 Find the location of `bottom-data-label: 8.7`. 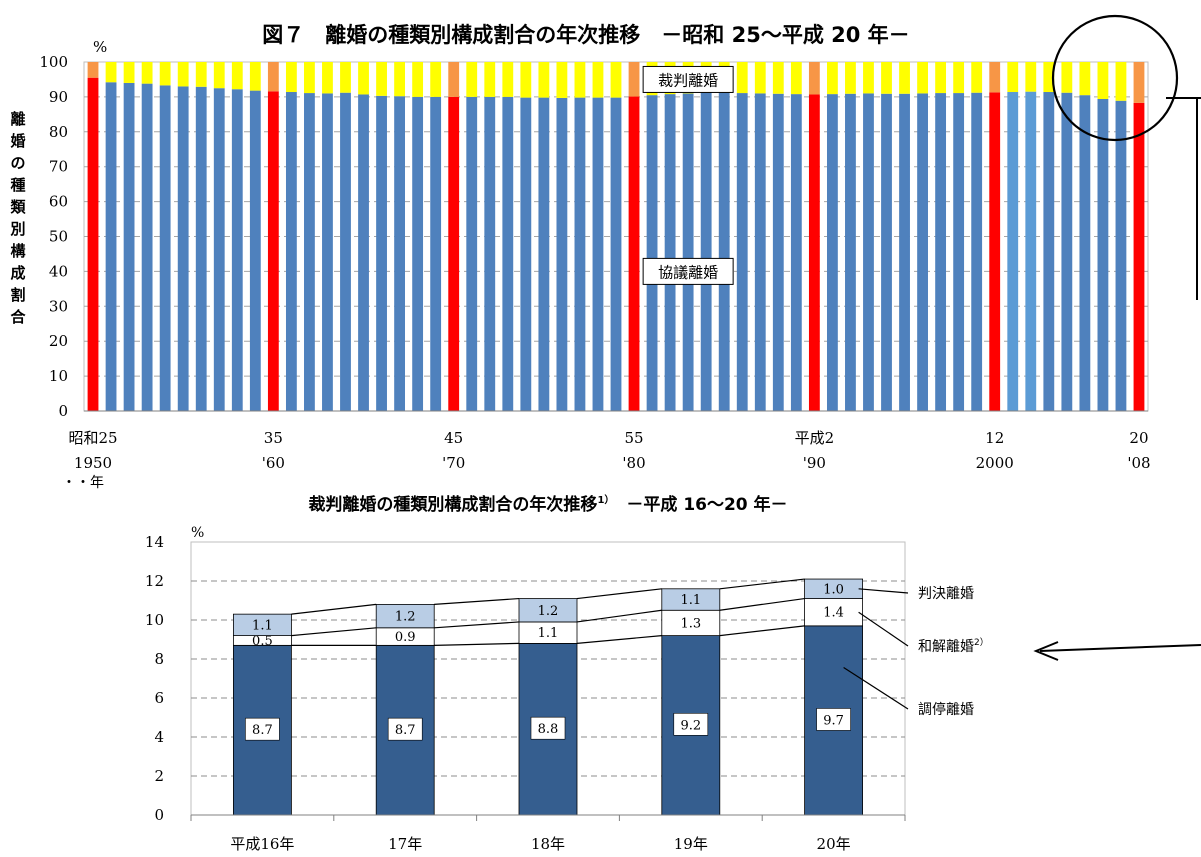

bottom-data-label: 8.7 is located at coordinates (262, 730).